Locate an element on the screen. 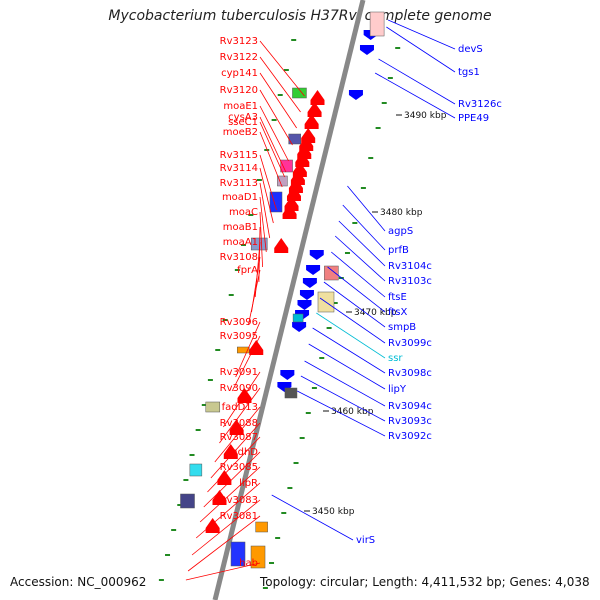 Image resolution: width=600 pixels, height=600 pixels. gene-label-ssr: ssr is located at coordinates (395, 358).